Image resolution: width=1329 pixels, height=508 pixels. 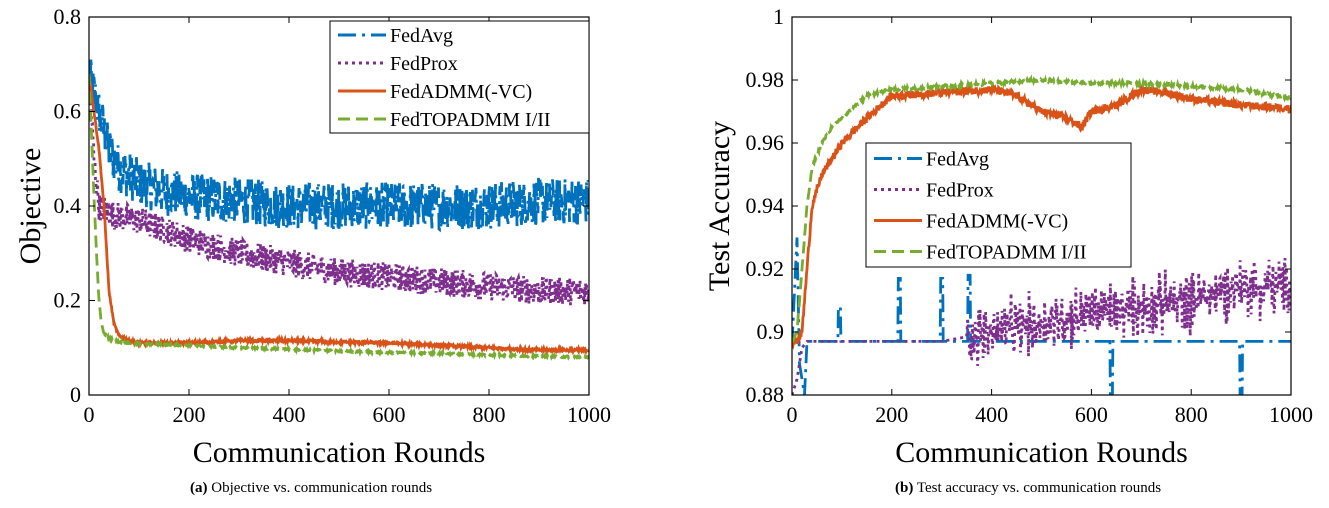 I want to click on y-tick-label: 0.9, so click(x=771, y=331).